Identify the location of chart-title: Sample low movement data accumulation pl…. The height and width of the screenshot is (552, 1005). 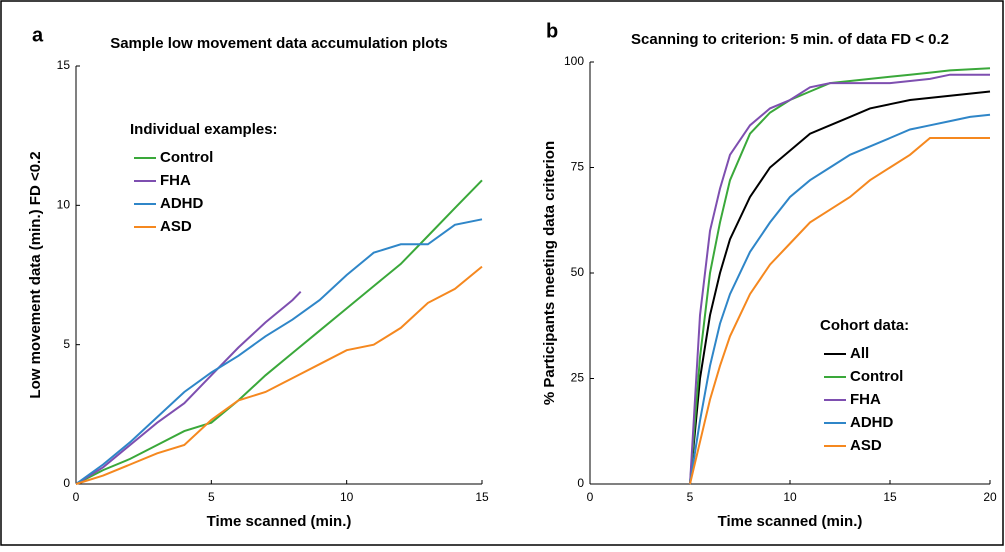
(279, 43).